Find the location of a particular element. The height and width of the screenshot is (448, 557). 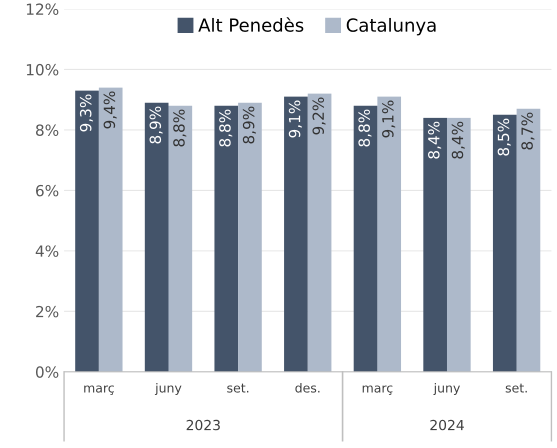

y-tick-label: 10% is located at coordinates (42, 70).